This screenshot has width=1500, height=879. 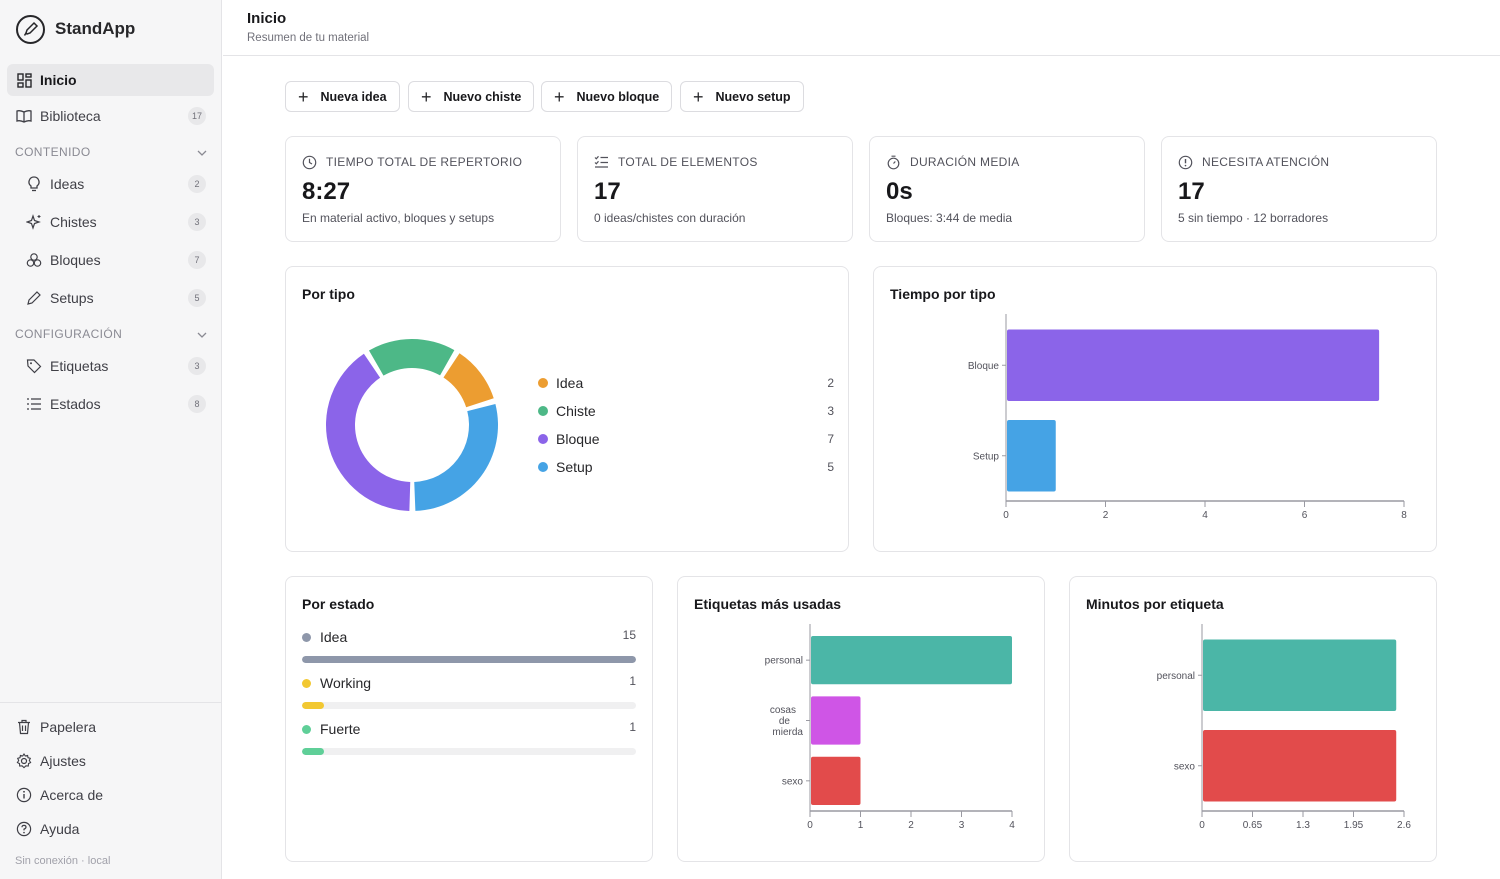 What do you see at coordinates (303, 96) in the screenshot?
I see `plus-icon: +` at bounding box center [303, 96].